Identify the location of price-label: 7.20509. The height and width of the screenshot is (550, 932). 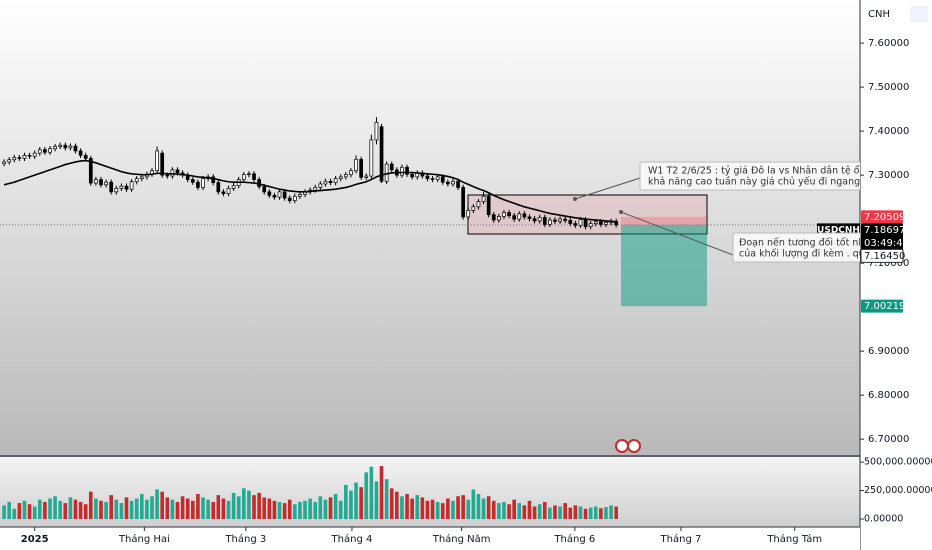
(884, 217).